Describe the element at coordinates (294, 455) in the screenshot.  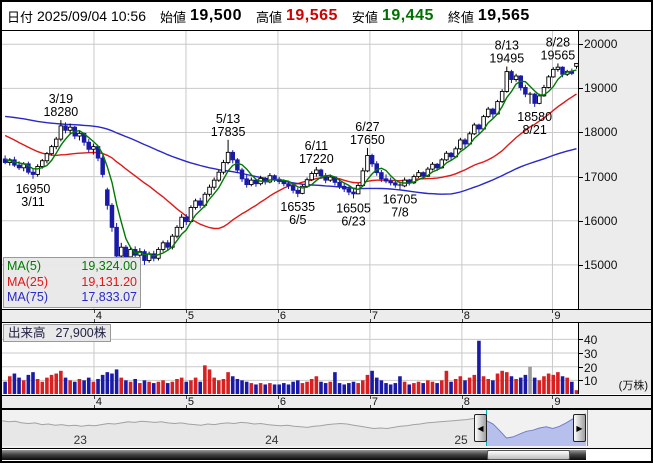
I see `scrollbar-track` at that location.